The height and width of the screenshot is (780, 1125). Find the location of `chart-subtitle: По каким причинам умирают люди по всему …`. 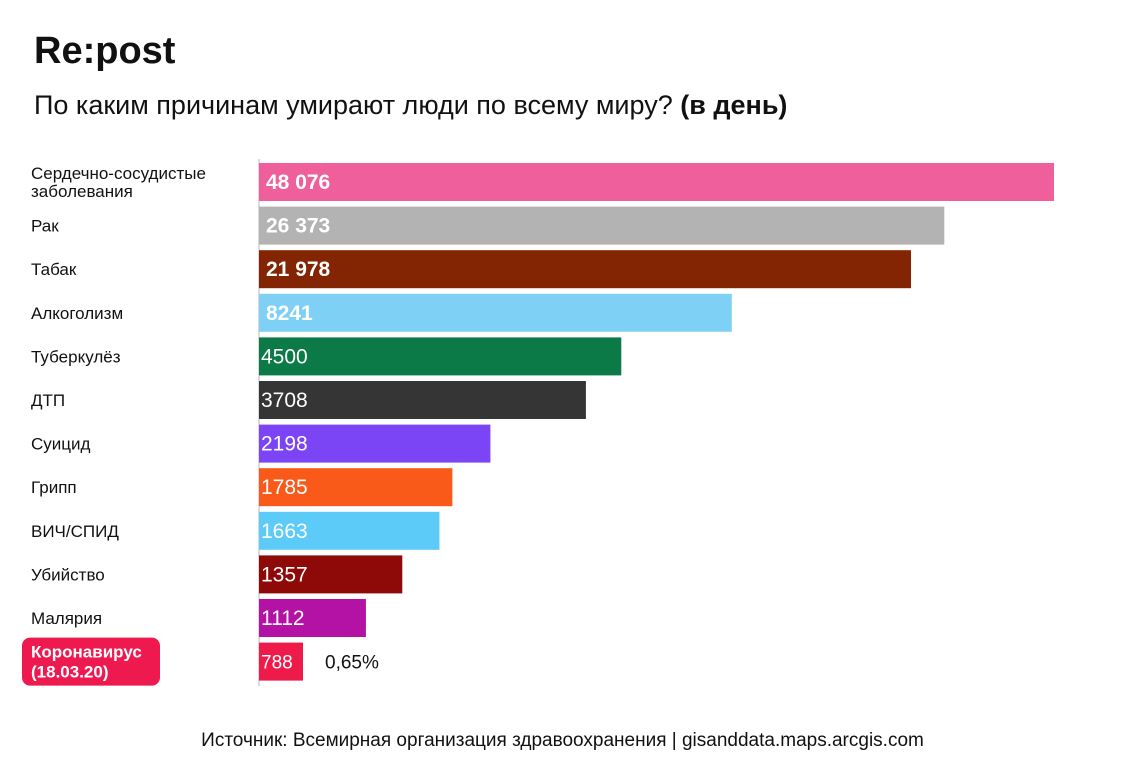

chart-subtitle: По каким причинам умирают люди по всему … is located at coordinates (410, 105).